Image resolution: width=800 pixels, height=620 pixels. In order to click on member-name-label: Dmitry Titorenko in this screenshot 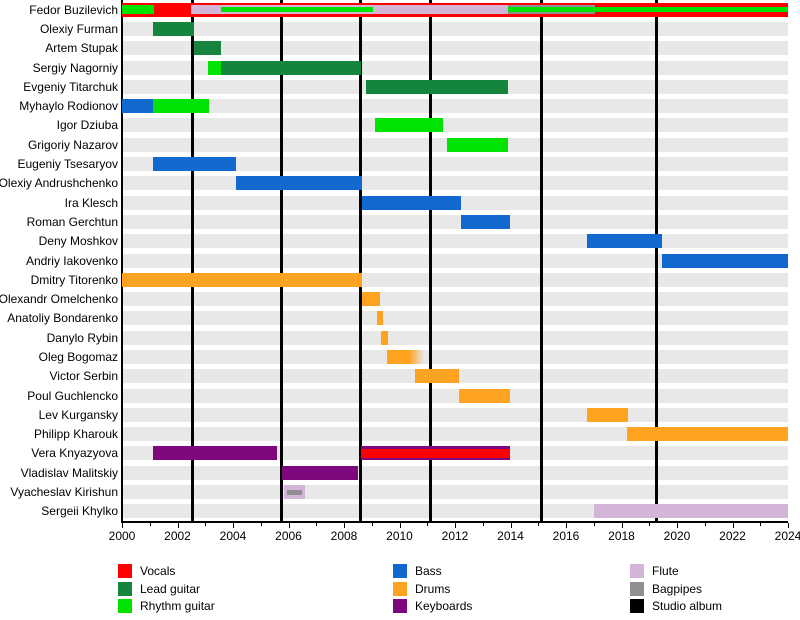, I will do `click(74, 279)`.